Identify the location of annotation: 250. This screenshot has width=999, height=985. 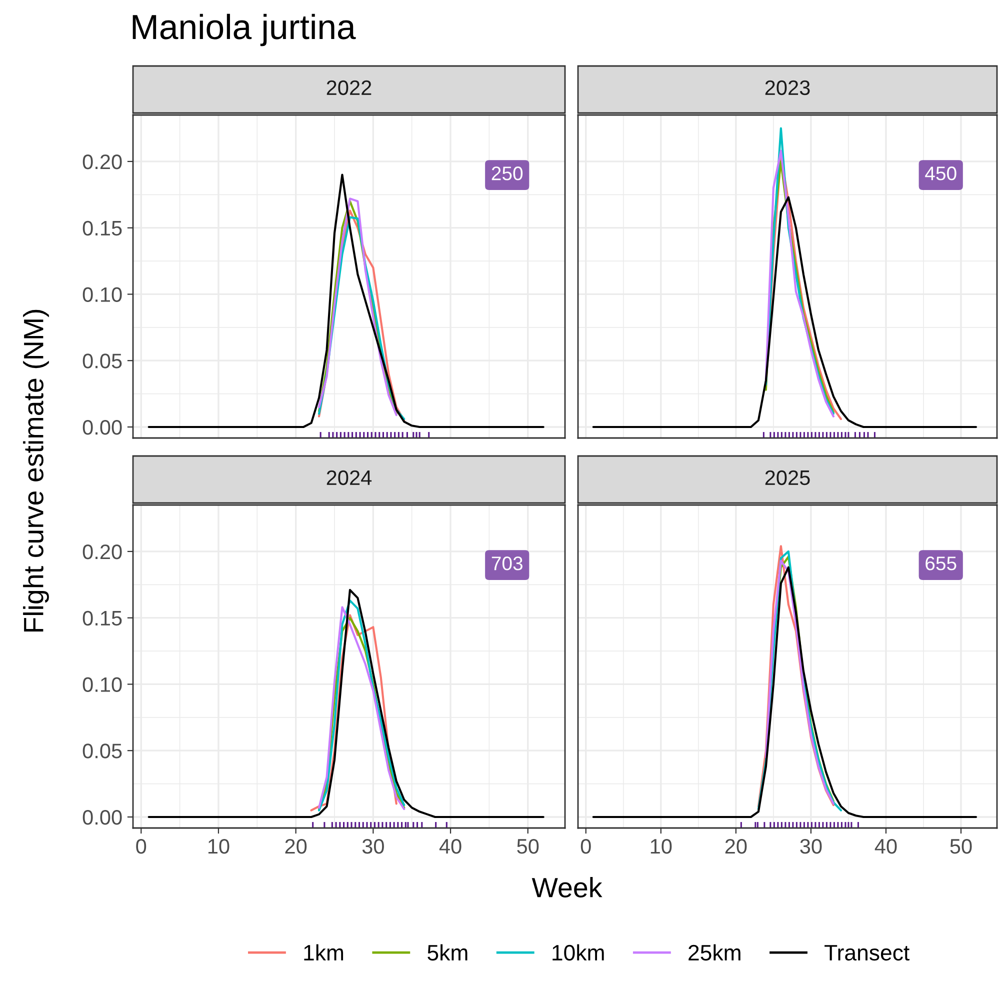
(507, 173).